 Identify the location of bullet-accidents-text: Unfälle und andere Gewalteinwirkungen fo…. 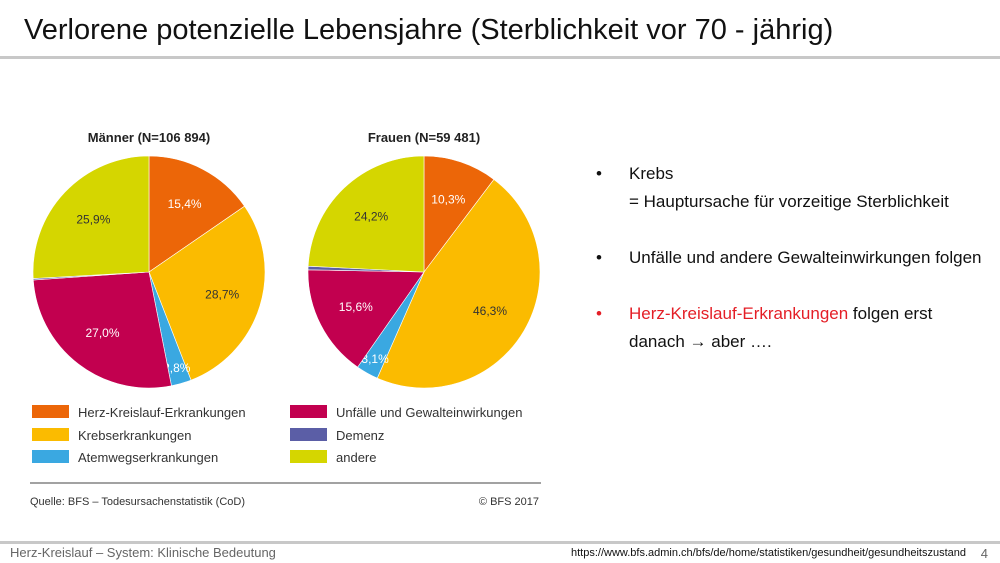
(805, 257).